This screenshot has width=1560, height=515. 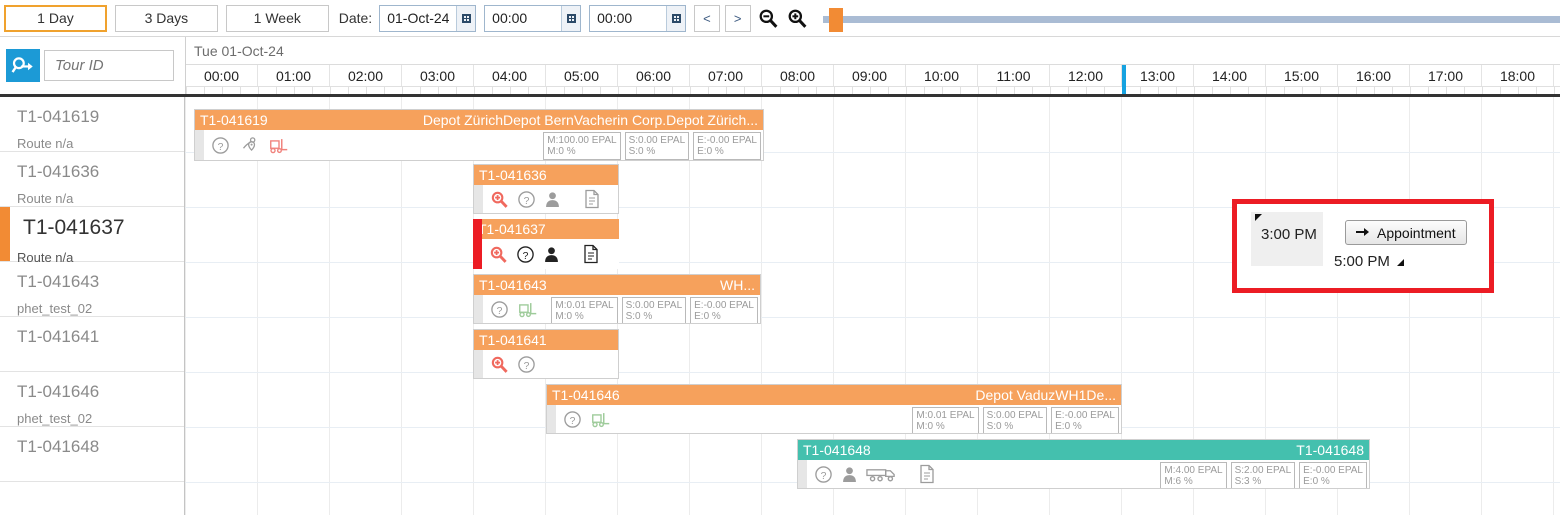 I want to click on gantt-task-bar: T1-041641, so click(x=546, y=340).